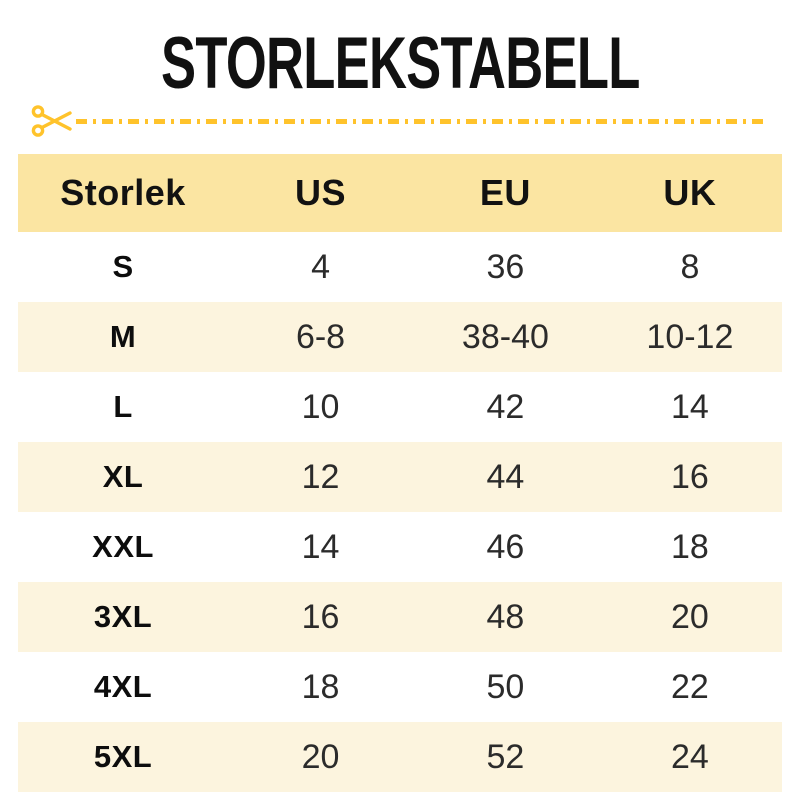 This screenshot has height=800, width=800. I want to click on us-value: 6-8, so click(320, 336).